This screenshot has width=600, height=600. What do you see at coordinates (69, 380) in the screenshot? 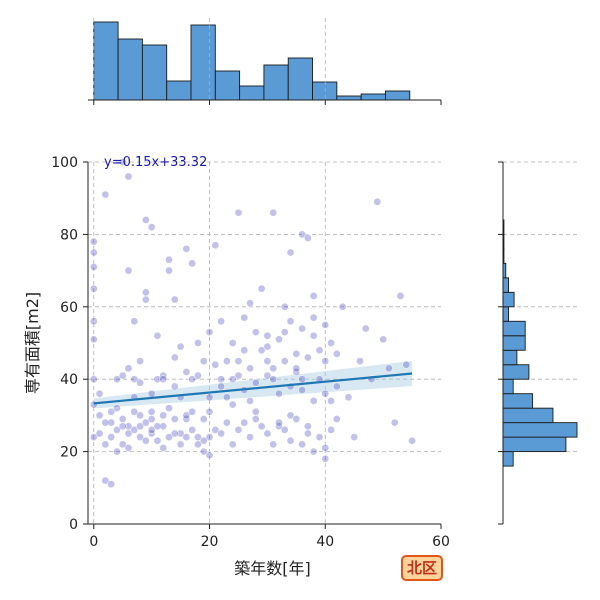
I see `y-tick-label: 40` at bounding box center [69, 380].